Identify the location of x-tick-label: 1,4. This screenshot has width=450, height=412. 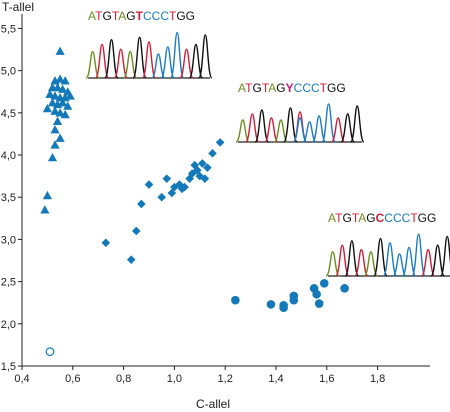
(275, 379).